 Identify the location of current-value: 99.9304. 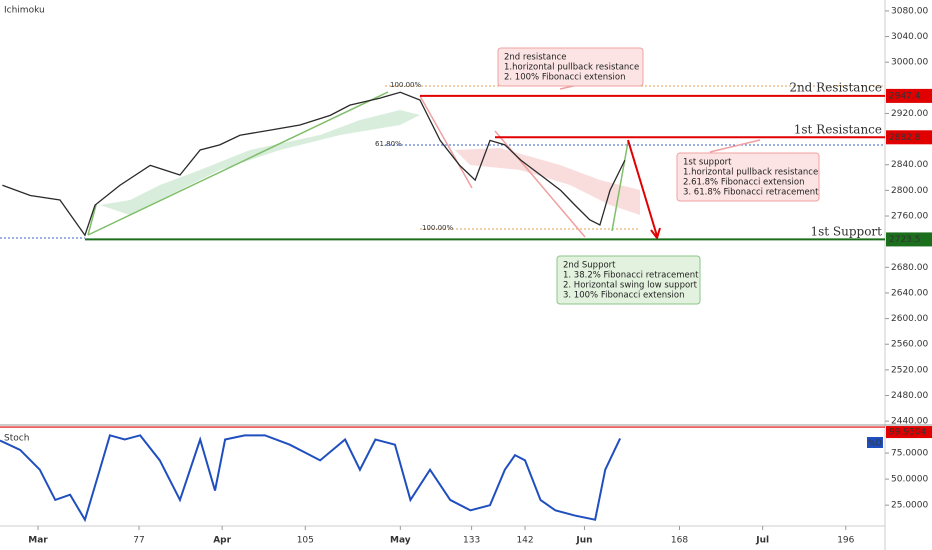
(907, 433).